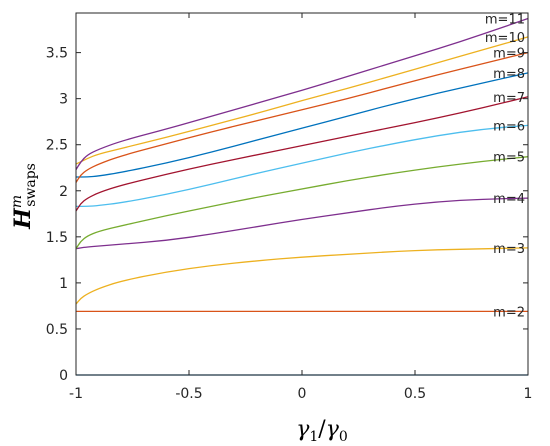 The height and width of the screenshot is (446, 550). I want to click on x-label-main: γ, so click(303, 429).